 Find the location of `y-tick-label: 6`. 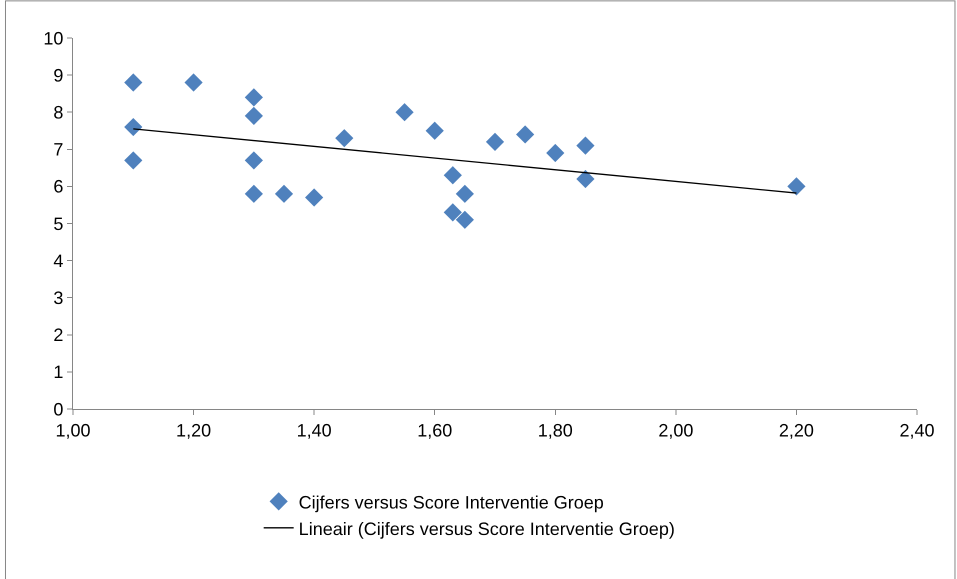

y-tick-label: 6 is located at coordinates (58, 186).